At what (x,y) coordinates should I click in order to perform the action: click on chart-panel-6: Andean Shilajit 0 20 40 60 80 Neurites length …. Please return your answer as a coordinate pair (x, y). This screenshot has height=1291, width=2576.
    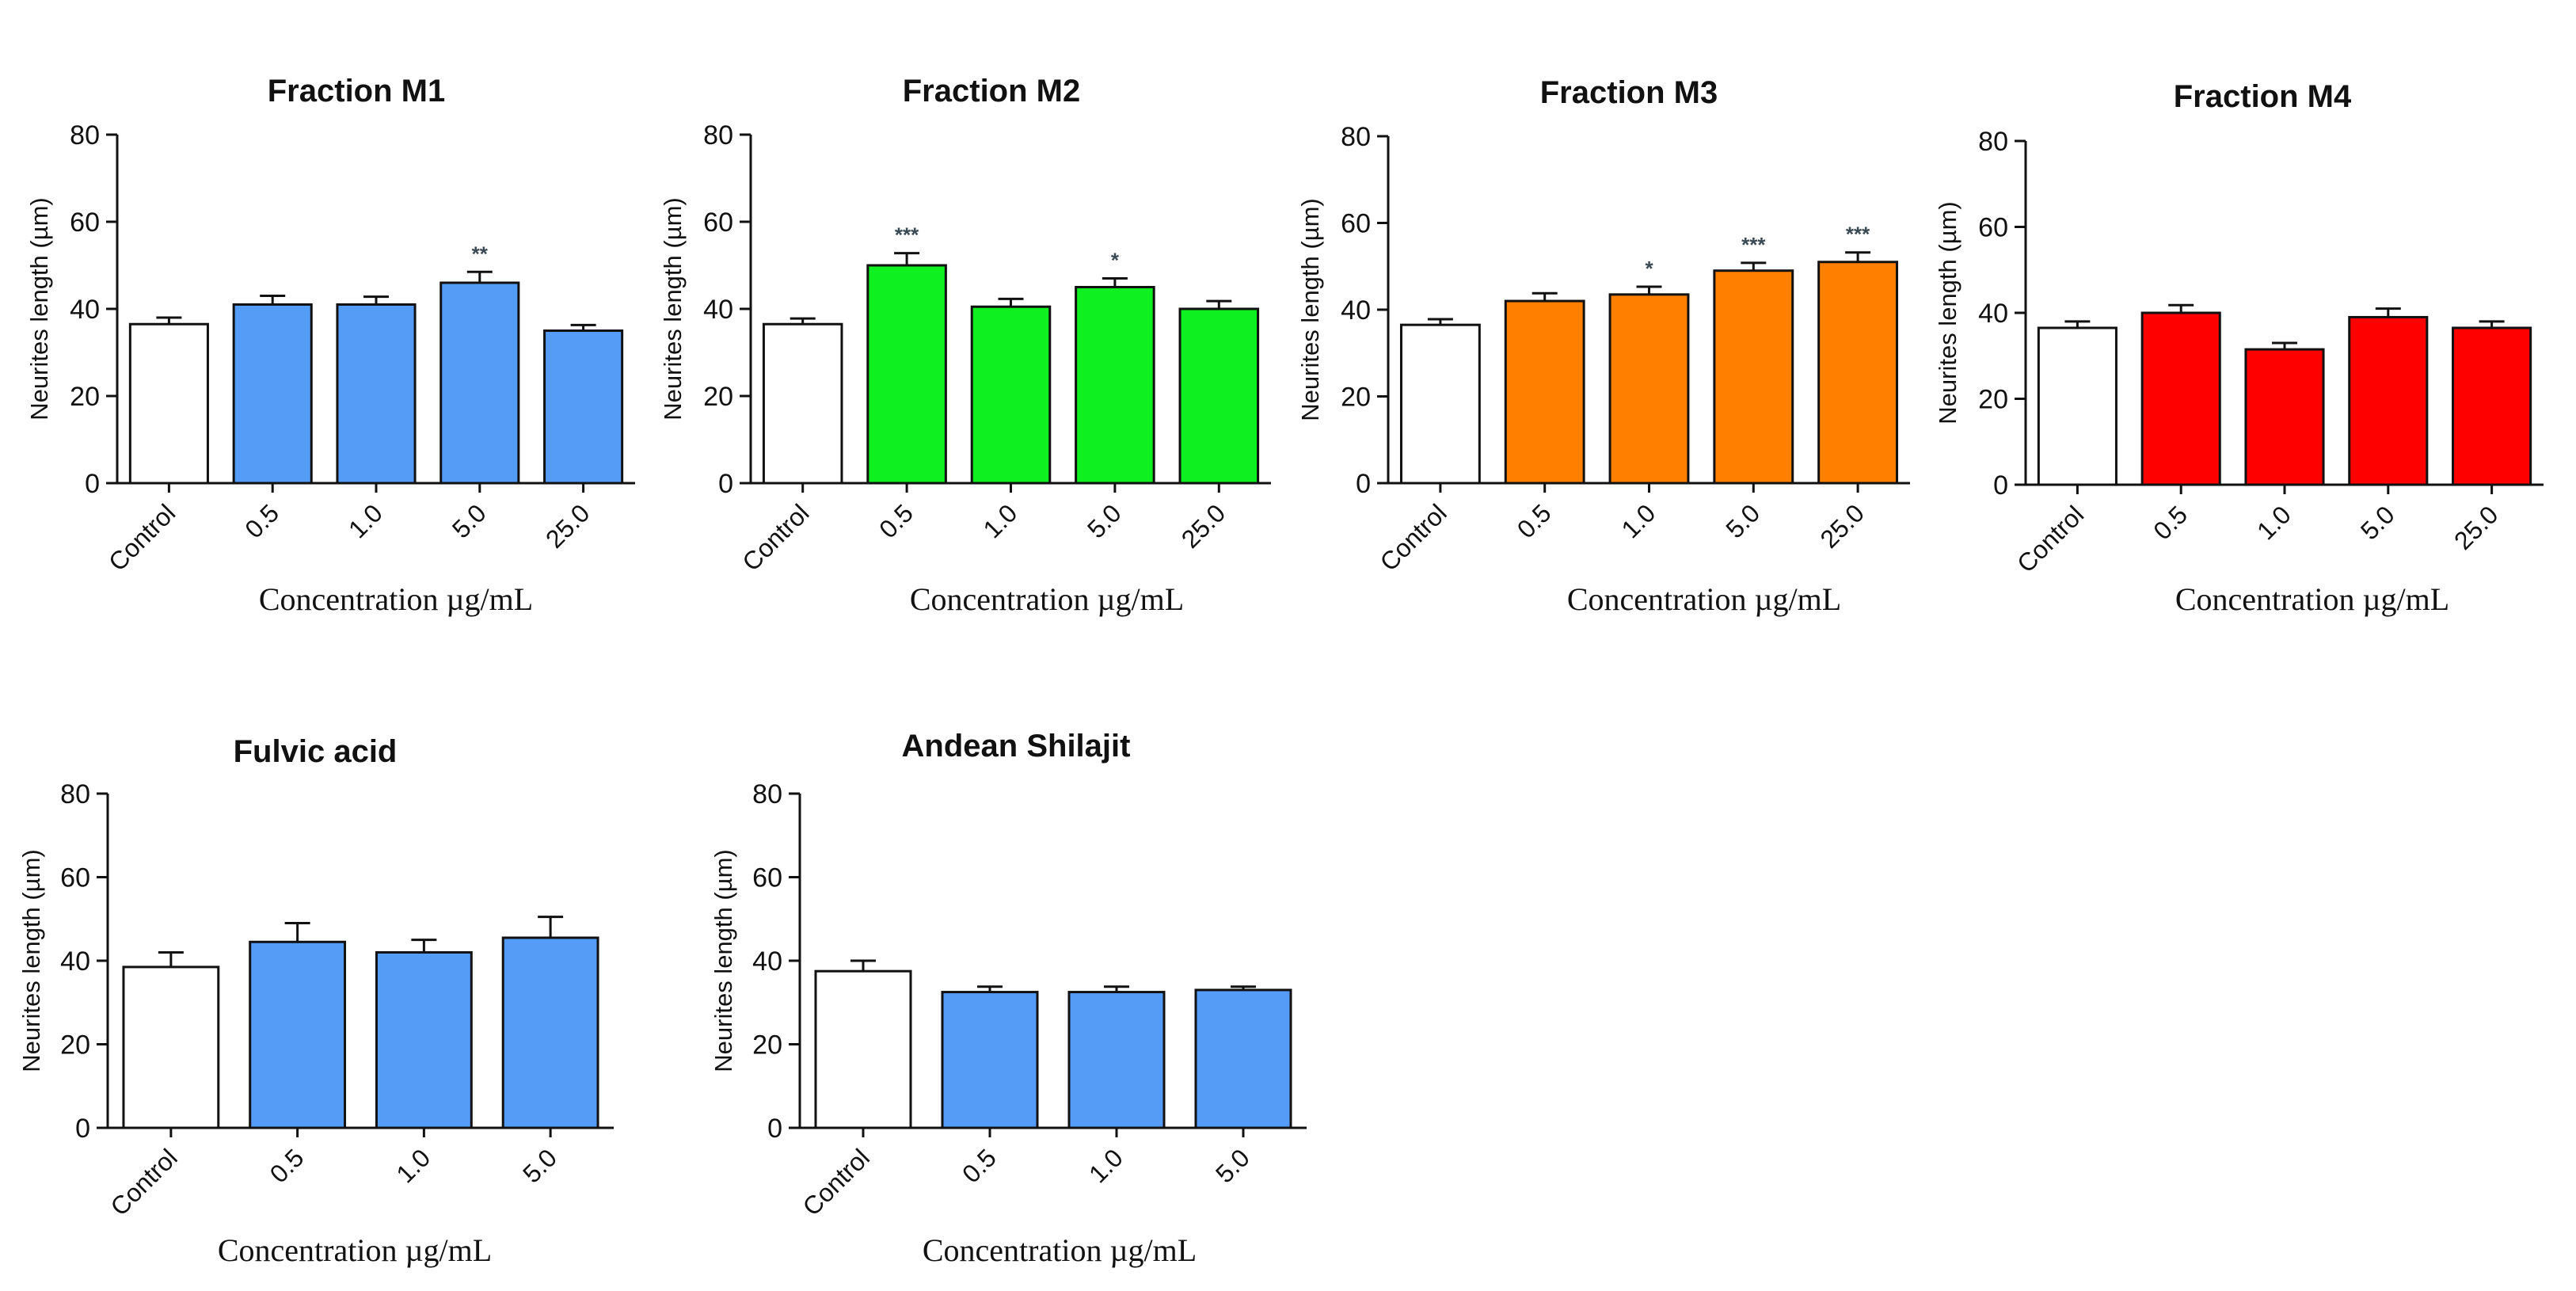
    Looking at the image, I should click on (1008, 998).